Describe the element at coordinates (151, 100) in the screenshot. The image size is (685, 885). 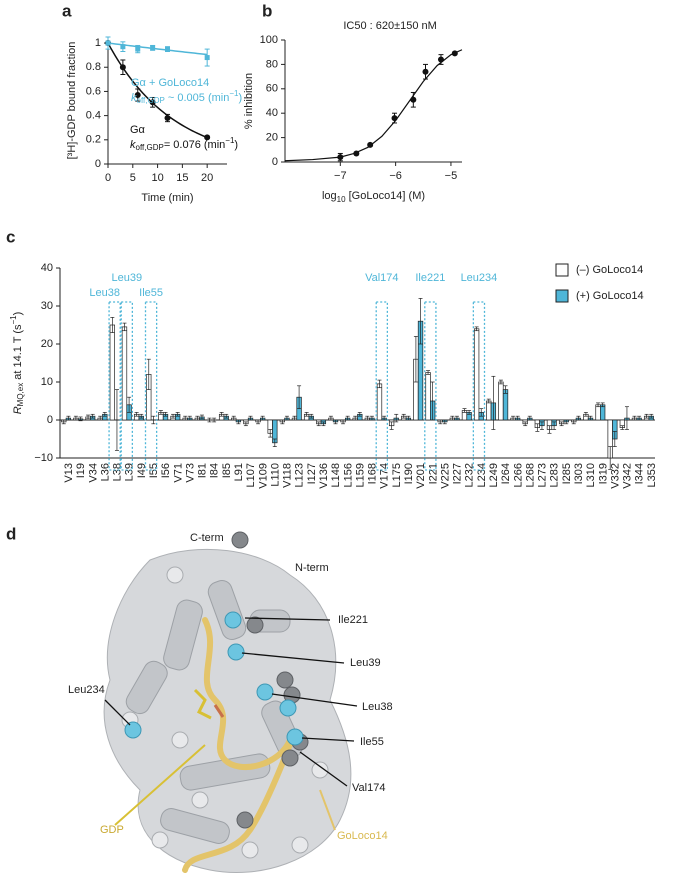
I see `text-part: off,GDP` at that location.